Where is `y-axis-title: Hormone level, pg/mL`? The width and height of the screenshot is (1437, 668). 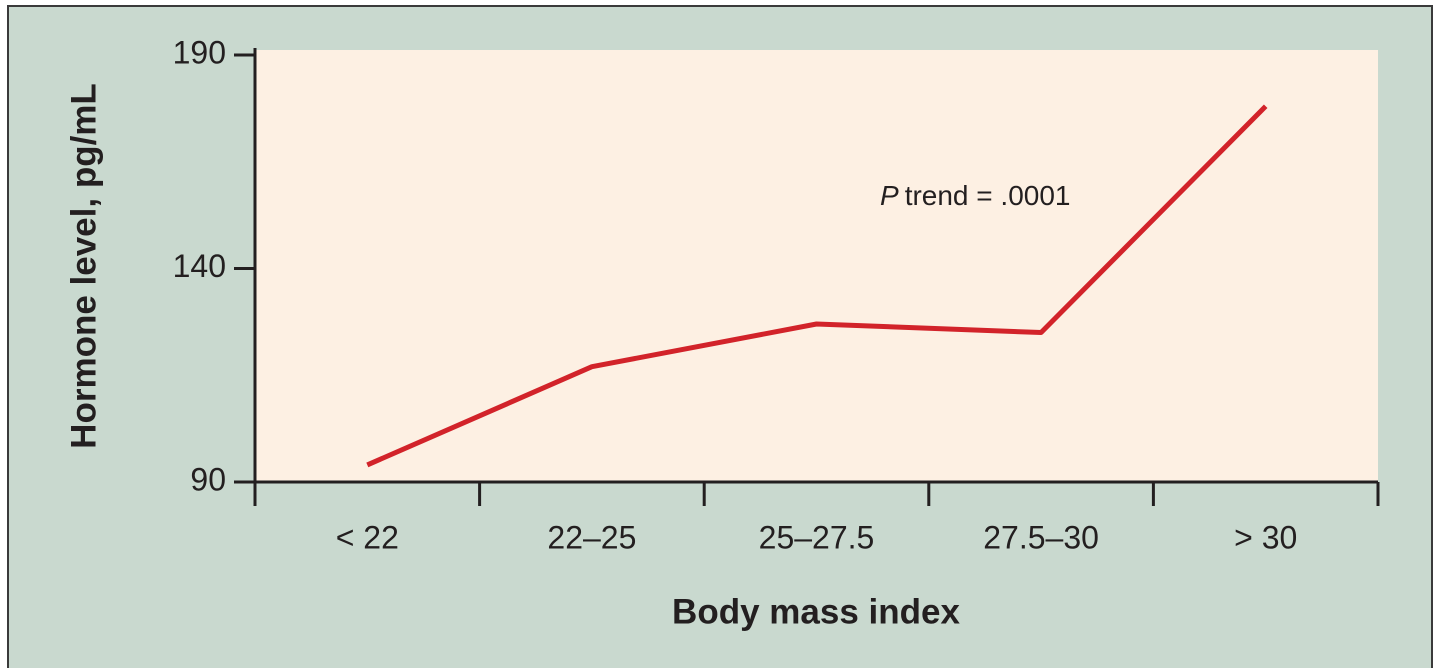 y-axis-title: Hormone level, pg/mL is located at coordinates (83, 266).